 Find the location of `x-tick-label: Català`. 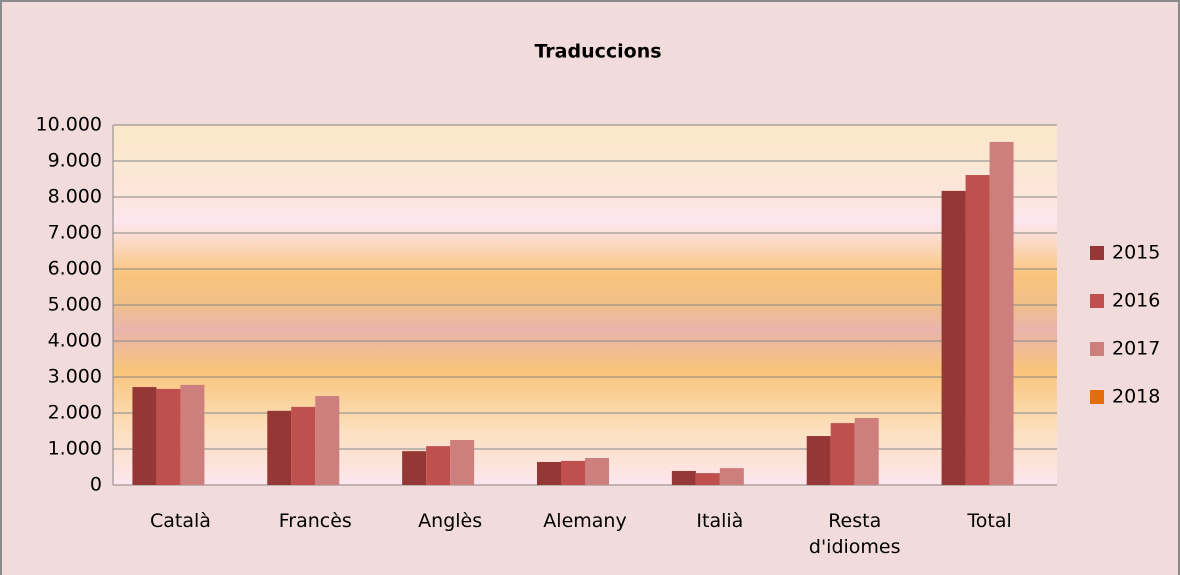

x-tick-label: Català is located at coordinates (180, 521).